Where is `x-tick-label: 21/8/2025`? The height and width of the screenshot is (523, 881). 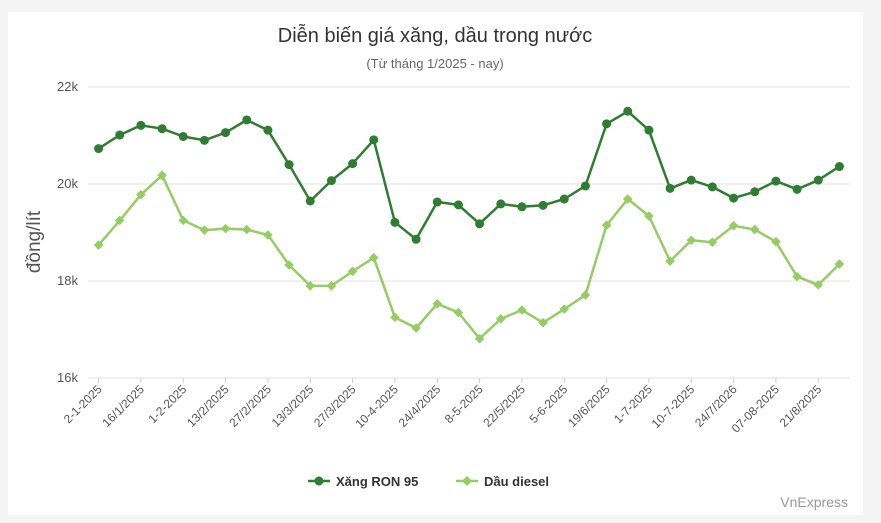
x-tick-label: 21/8/2025 is located at coordinates (801, 406).